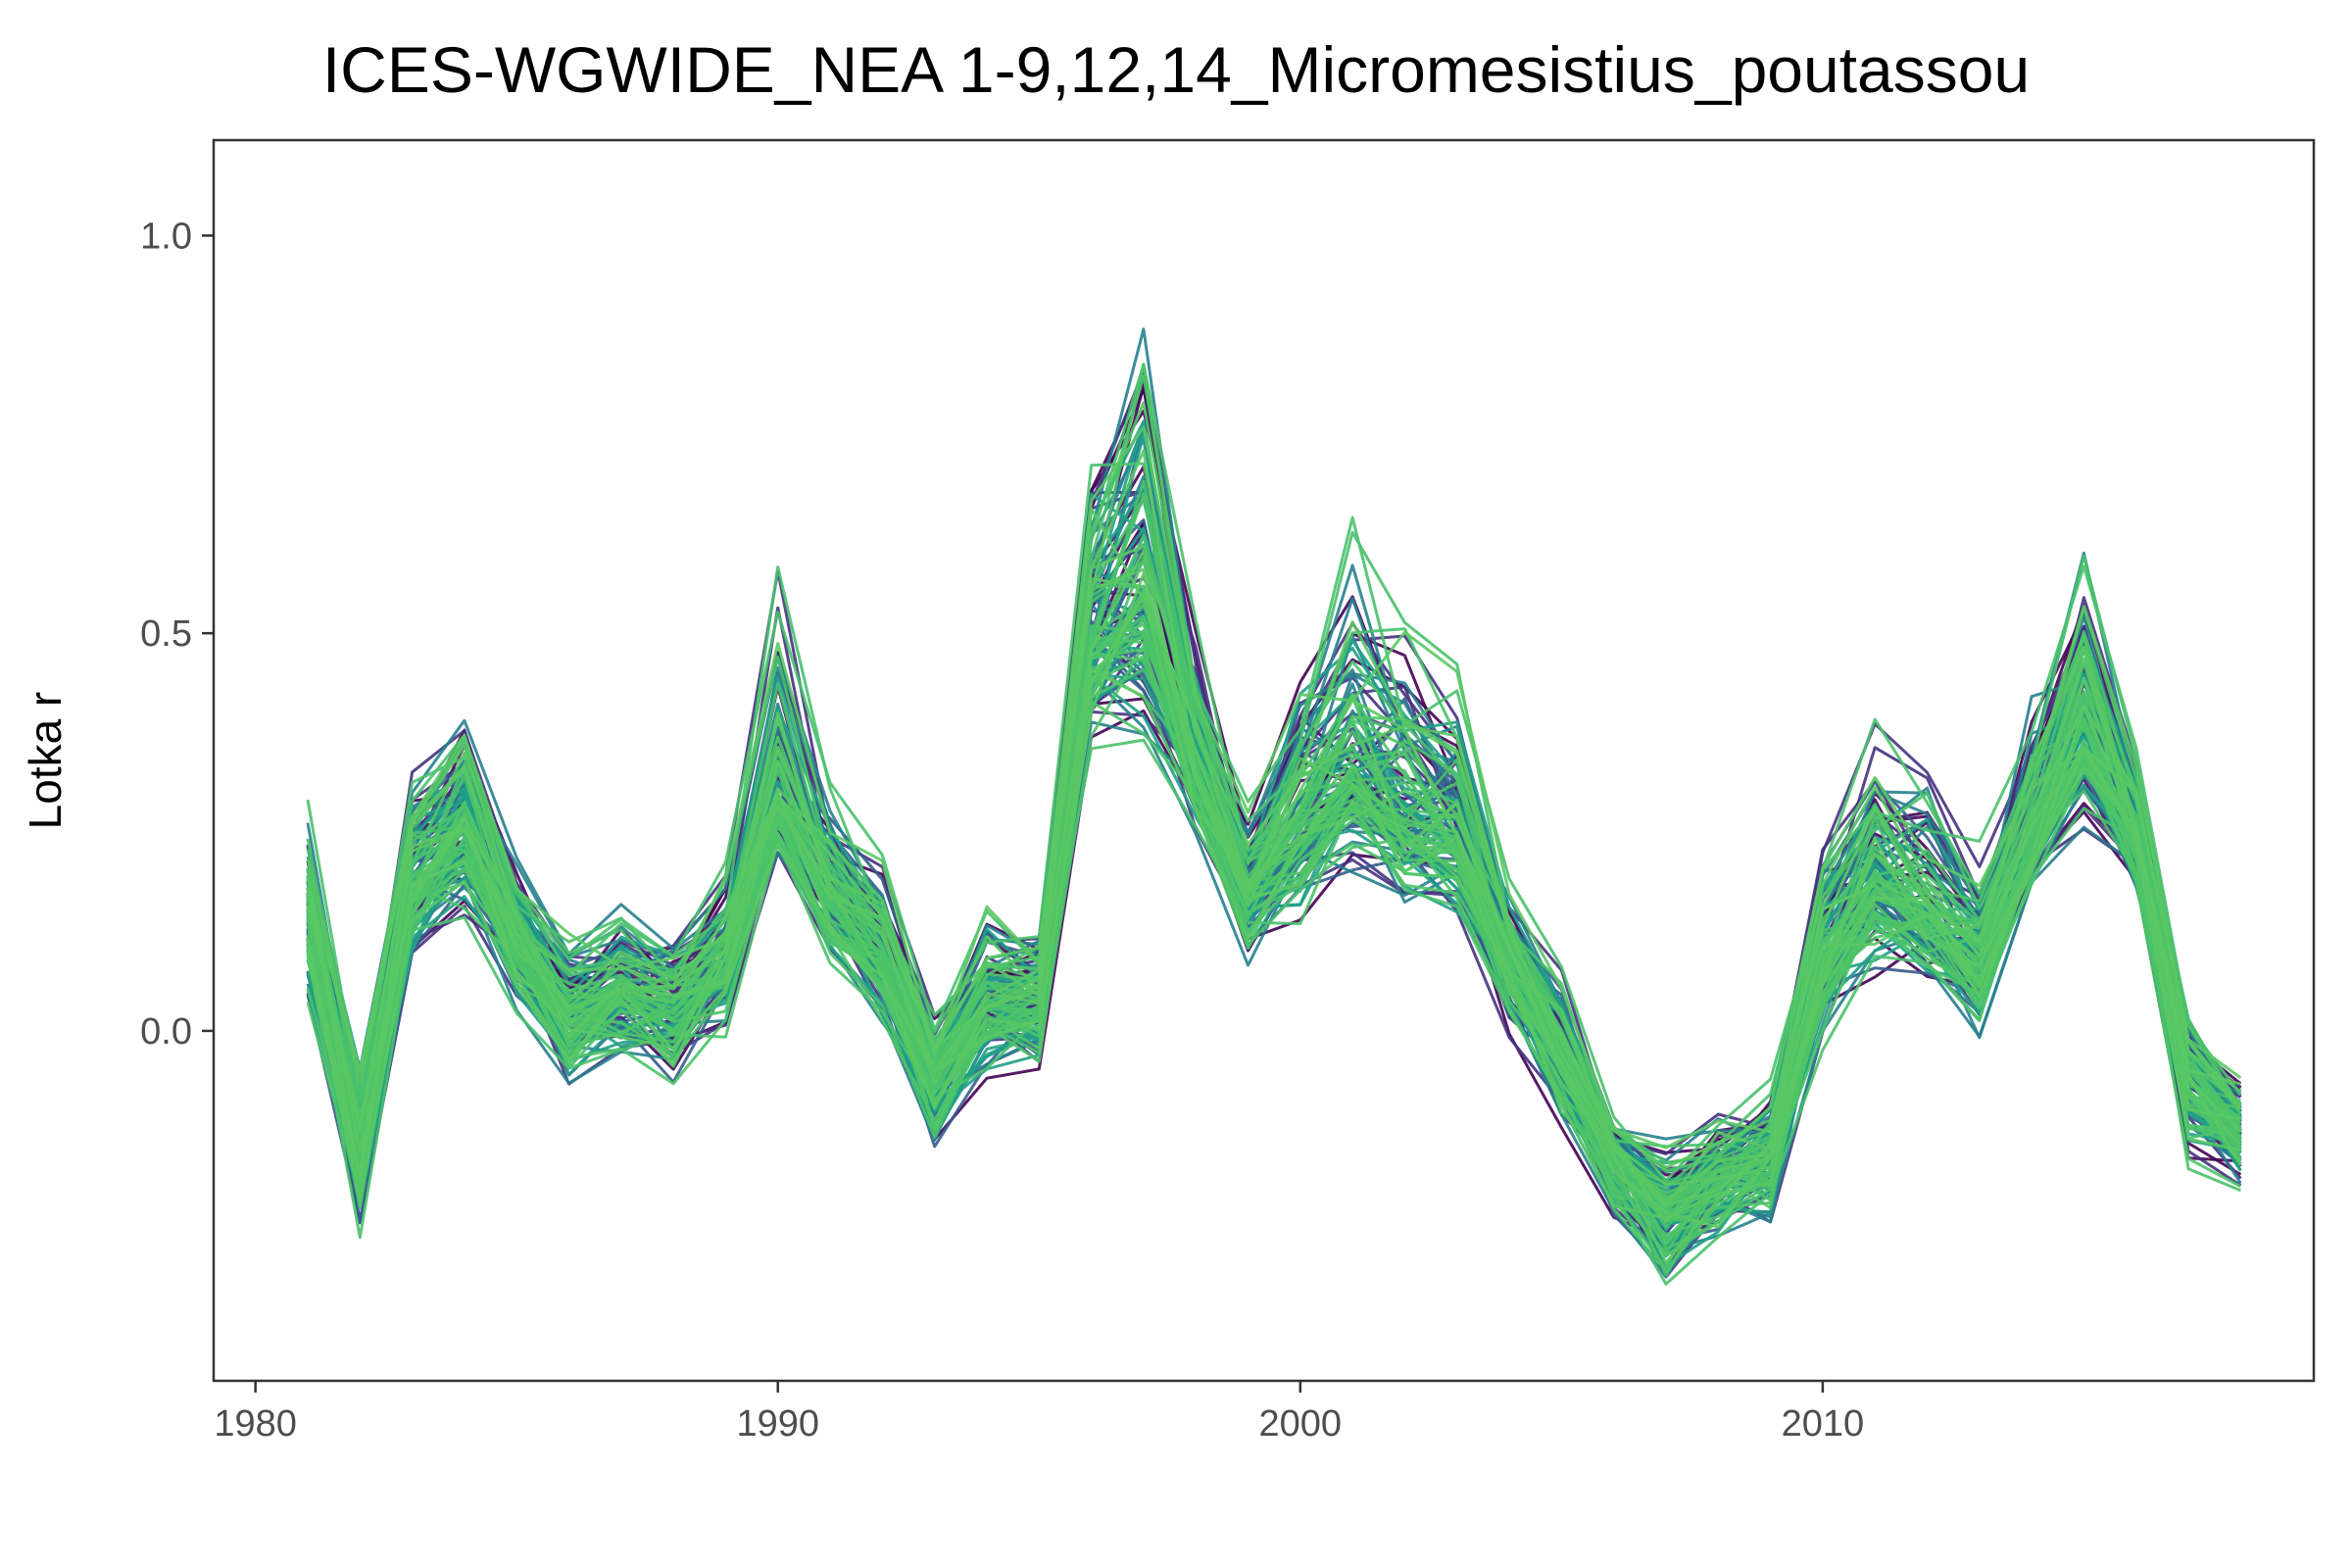 The height and width of the screenshot is (1568, 2352). What do you see at coordinates (1039, 1413) in the screenshot?
I see `x-axis: 1980 1990 2000 2010` at bounding box center [1039, 1413].